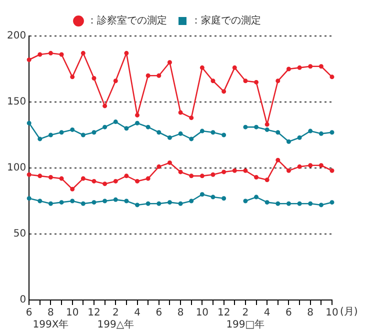 The image size is (370, 335). I want to click on y-tick-label: 150, so click(16, 102).